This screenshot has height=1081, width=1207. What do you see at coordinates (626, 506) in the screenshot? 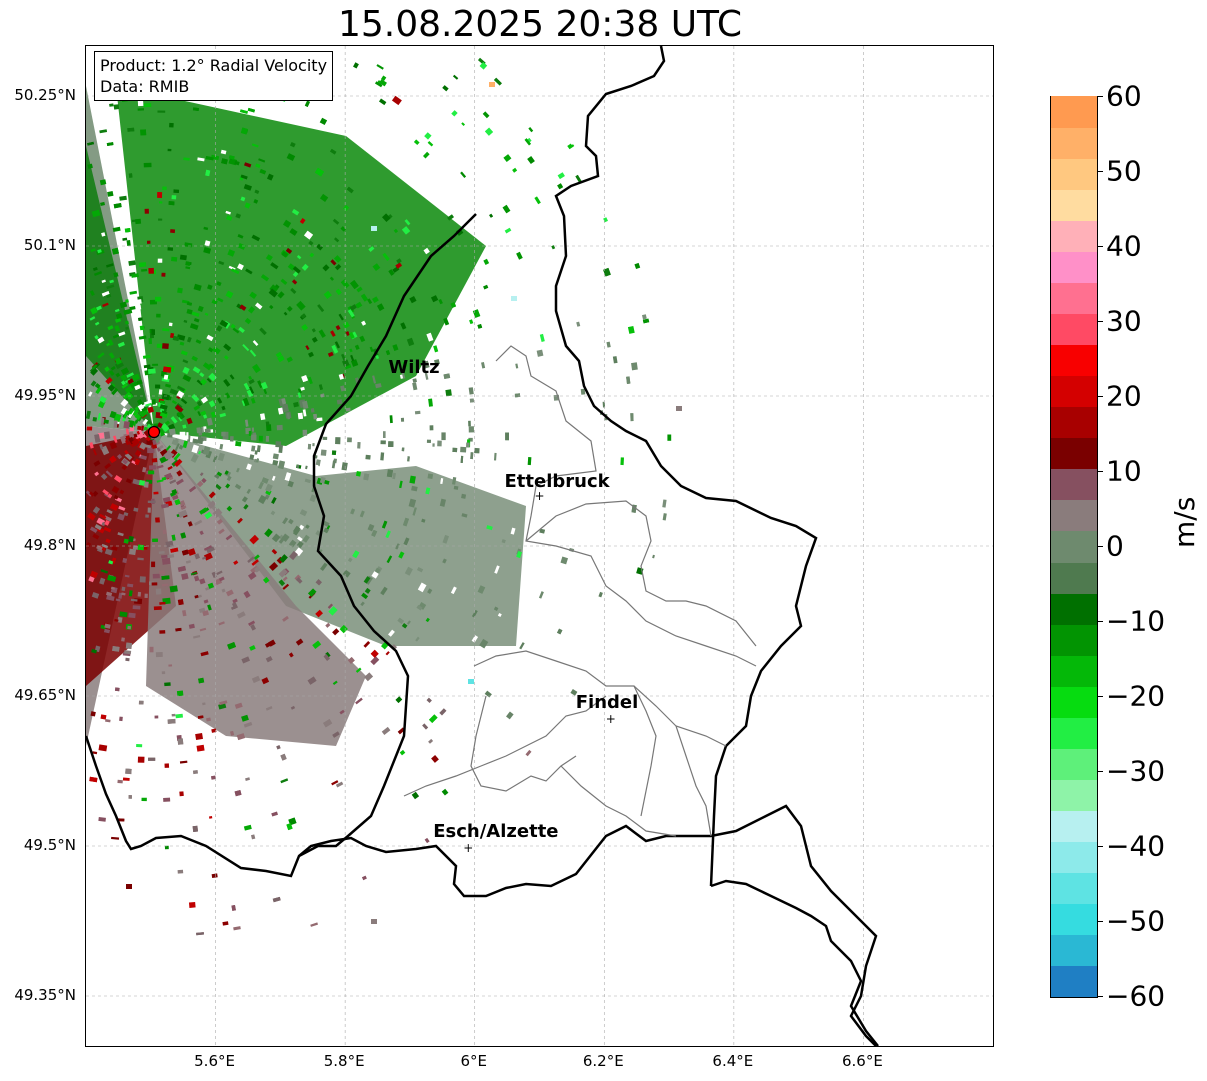
I see `canton-boundary` at bounding box center [626, 506].